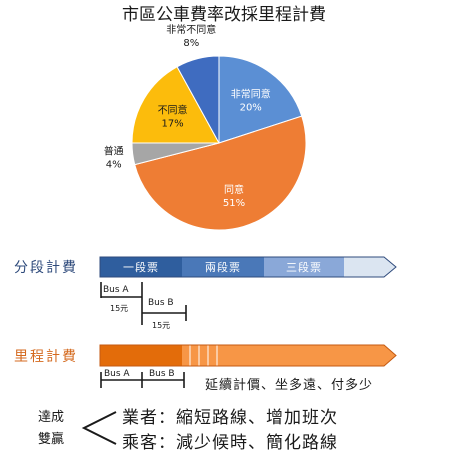  I want to click on pie-slice-name-3: 普通, so click(114, 150).